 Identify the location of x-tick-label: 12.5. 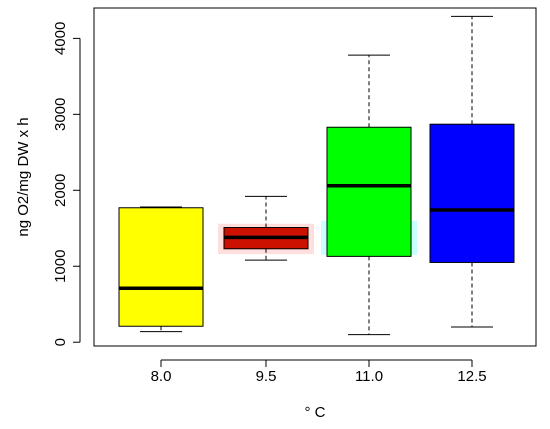
(471, 376).